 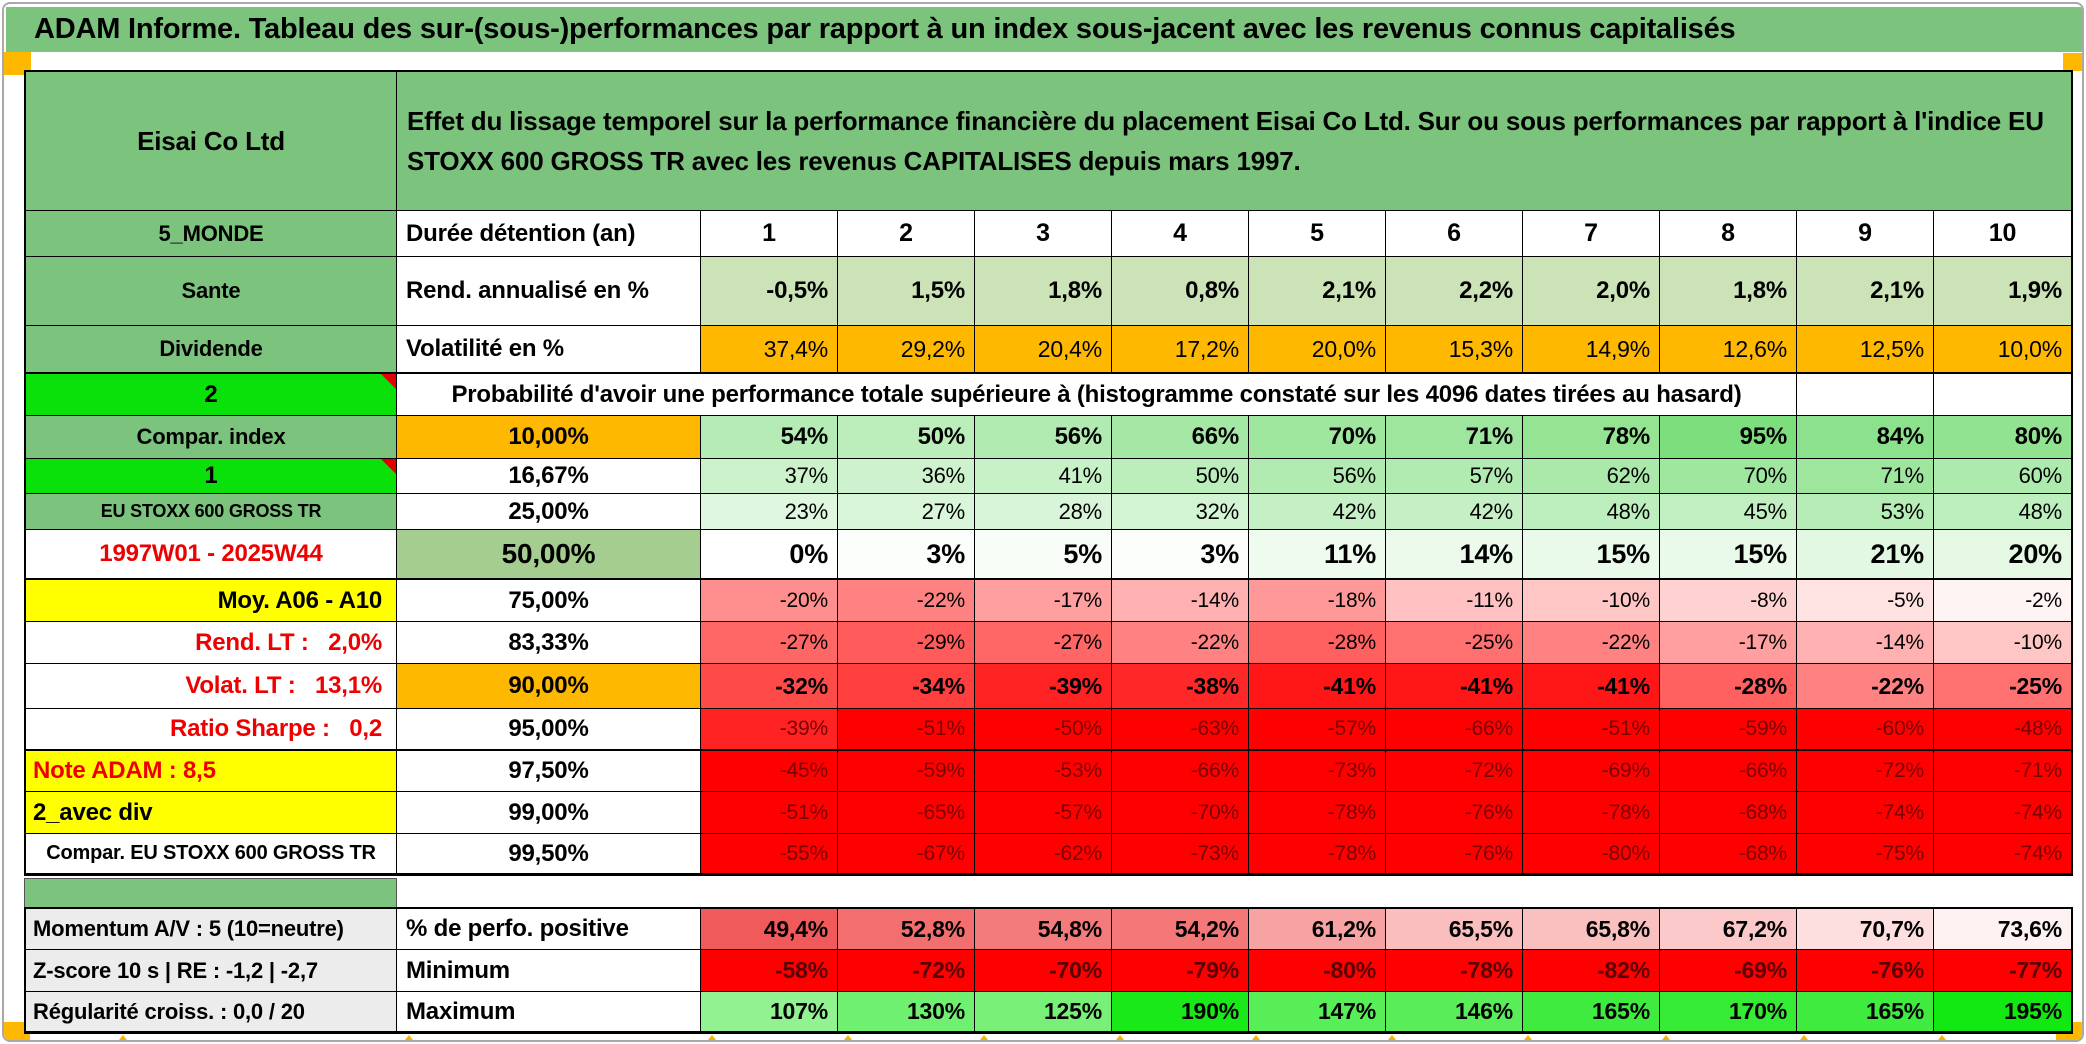 I want to click on row-p995-value-2: -67%, so click(x=906, y=854).